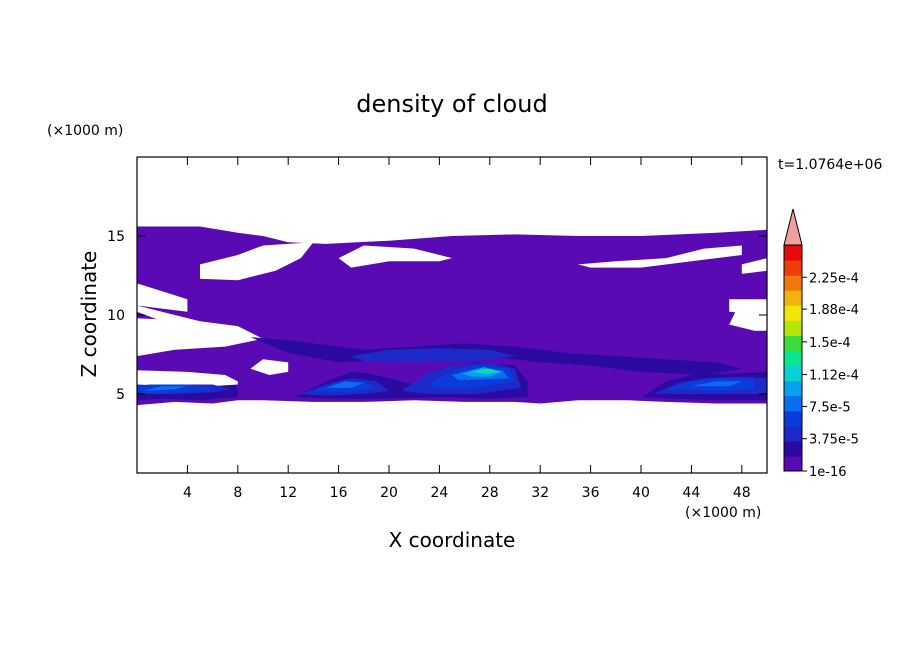 The image size is (904, 654). Describe the element at coordinates (339, 493) in the screenshot. I see `x-tick-label: 16` at that location.